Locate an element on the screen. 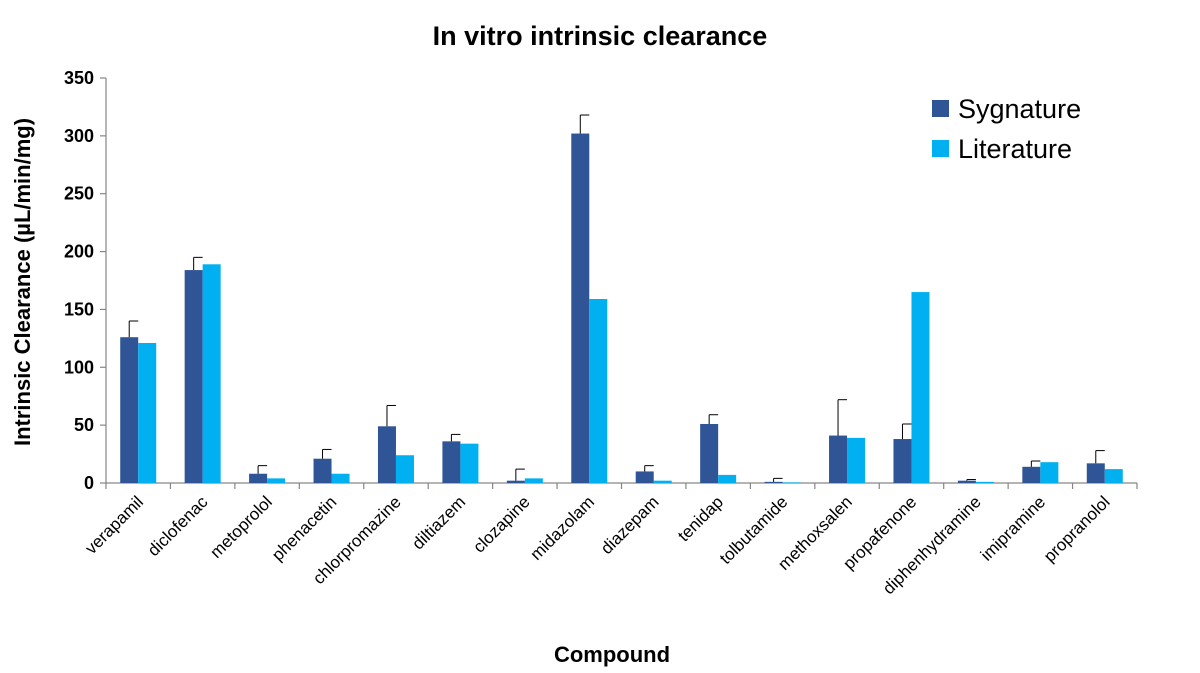 This screenshot has width=1200, height=673. bar-sygnature-verapamil is located at coordinates (129, 410).